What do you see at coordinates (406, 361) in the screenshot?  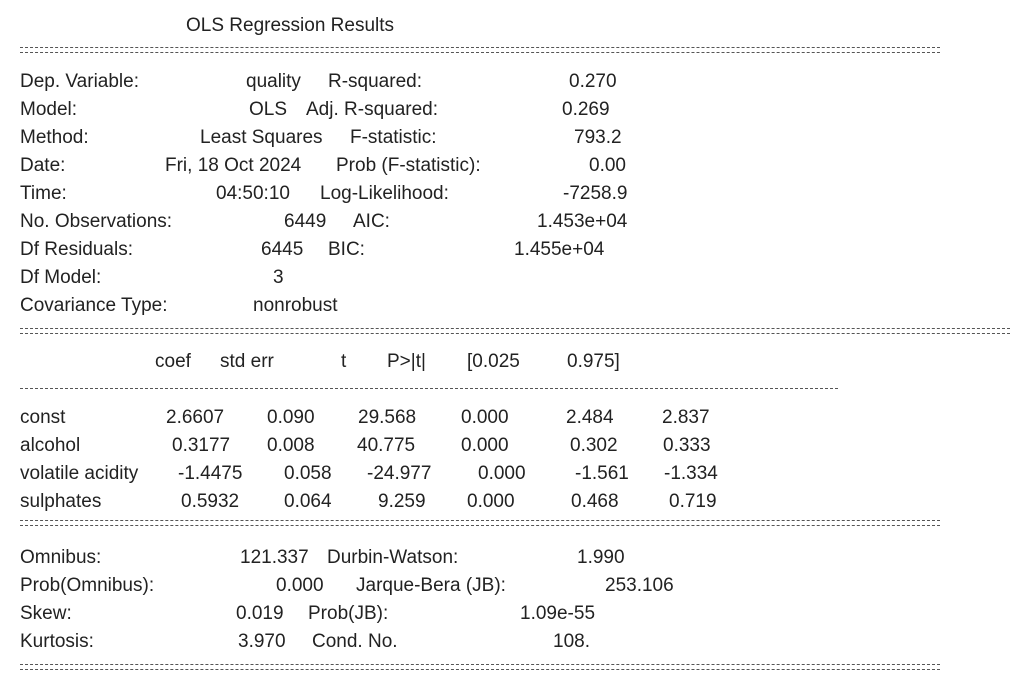 I see `column-header: P>|t|` at bounding box center [406, 361].